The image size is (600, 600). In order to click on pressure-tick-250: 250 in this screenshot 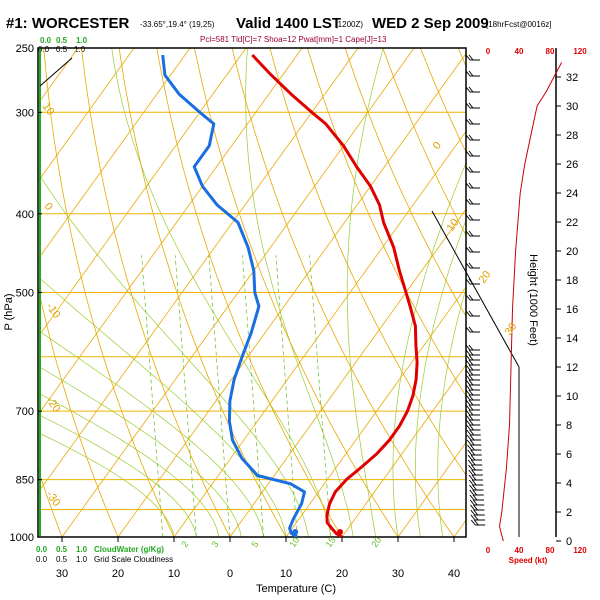, I will do `click(25, 49)`.